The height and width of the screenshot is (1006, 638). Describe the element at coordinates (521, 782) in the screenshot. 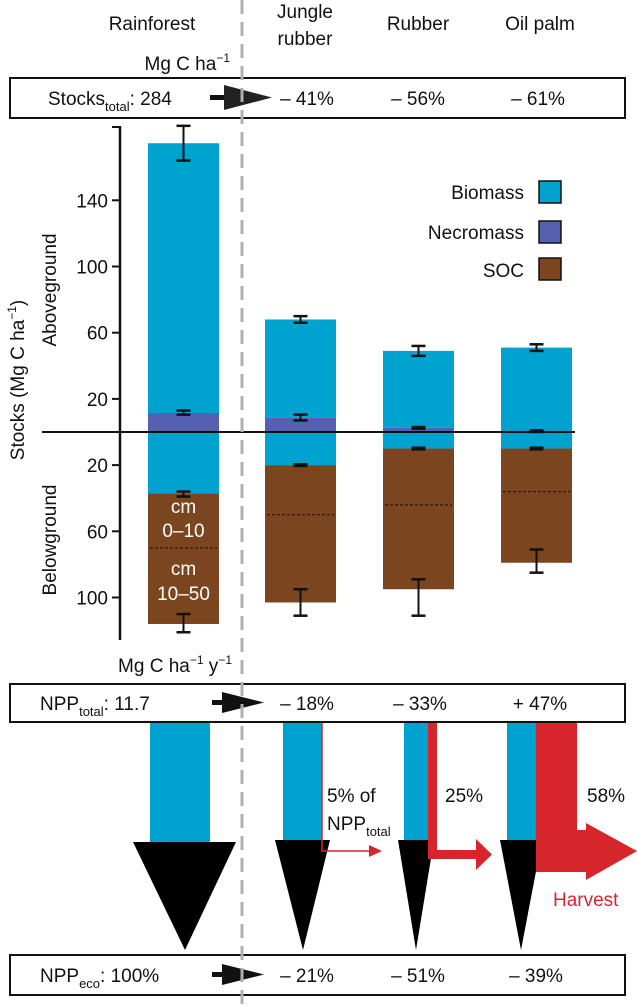

I see `npp-eco-flow-oil-palm` at that location.